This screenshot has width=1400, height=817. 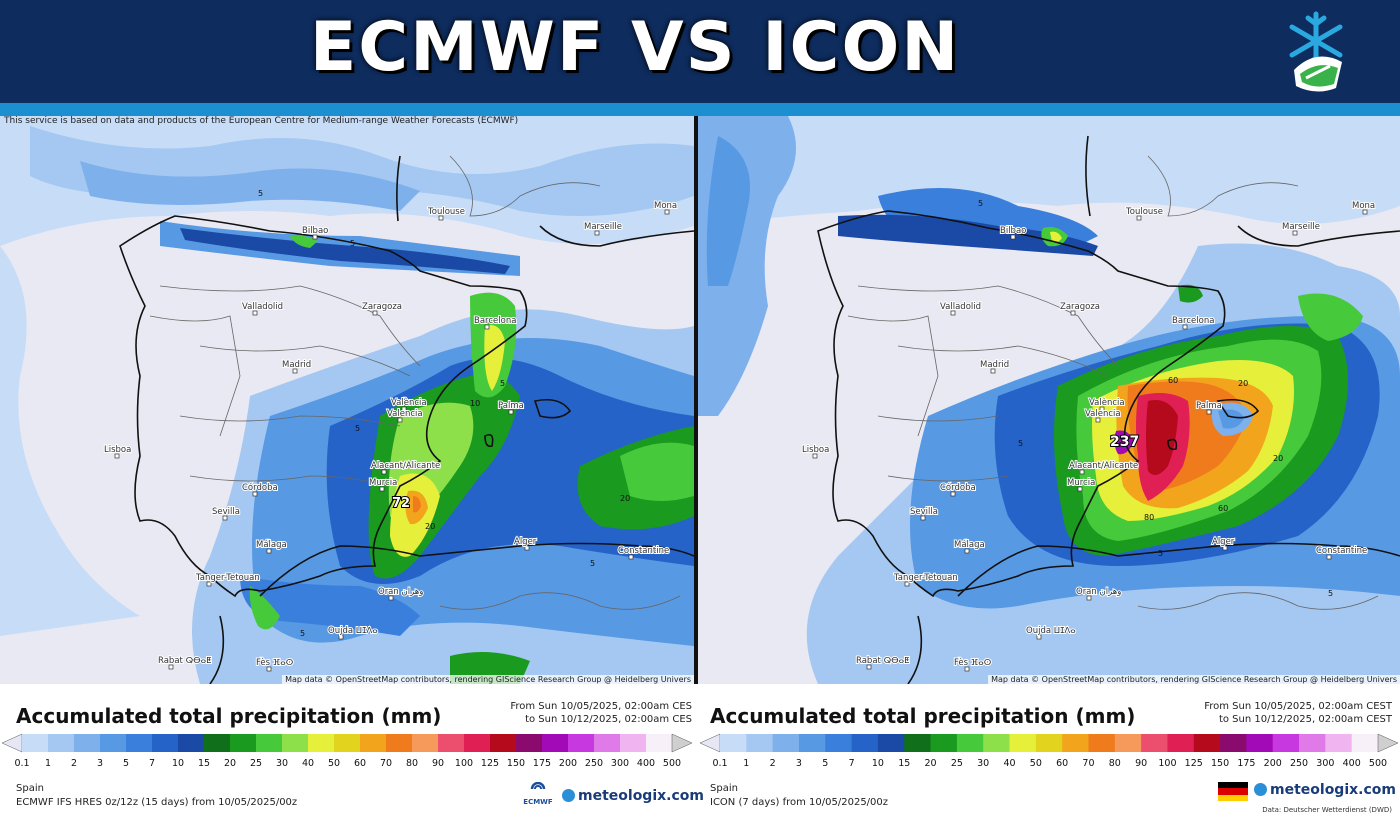 What do you see at coordinates (353, 631) in the screenshot?
I see `city-label: Oujda ⵡⵊⴷⴰ` at bounding box center [353, 631].